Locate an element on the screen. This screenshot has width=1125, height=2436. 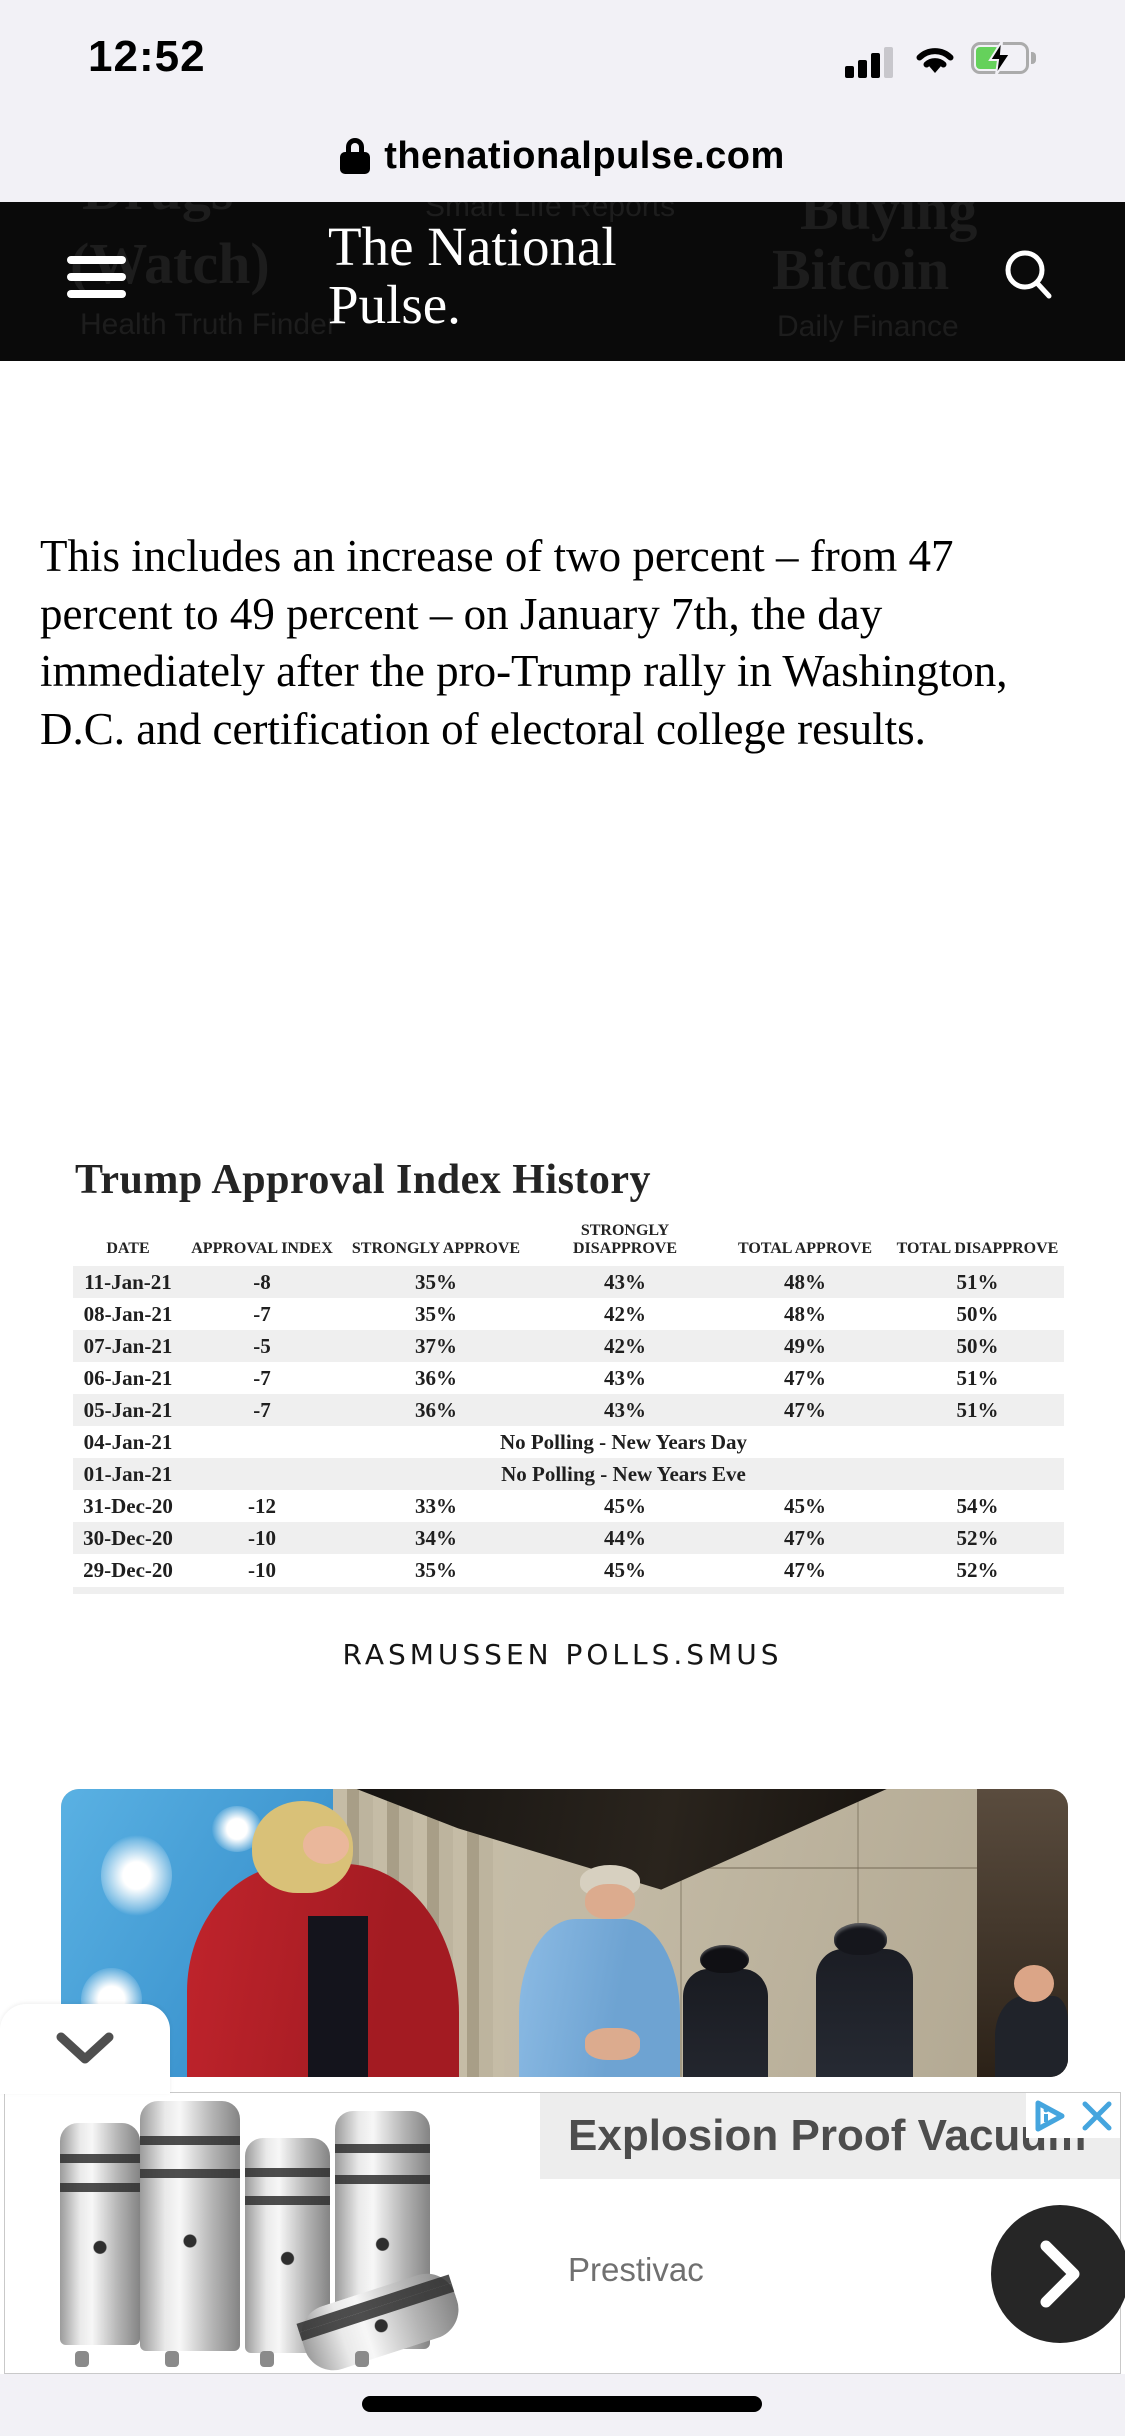
wifi-icon is located at coordinates (935, 62).